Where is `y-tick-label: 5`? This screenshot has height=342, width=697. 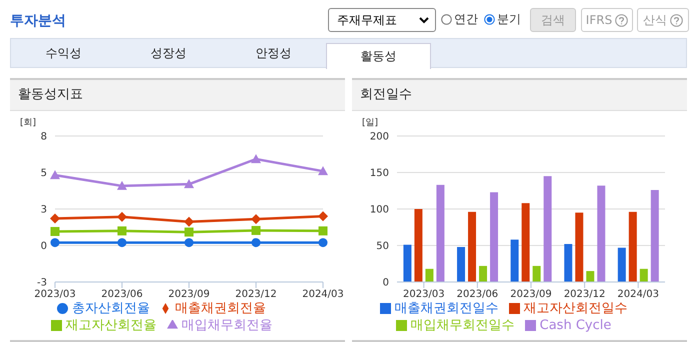 y-tick-label: 5 is located at coordinates (43, 174).